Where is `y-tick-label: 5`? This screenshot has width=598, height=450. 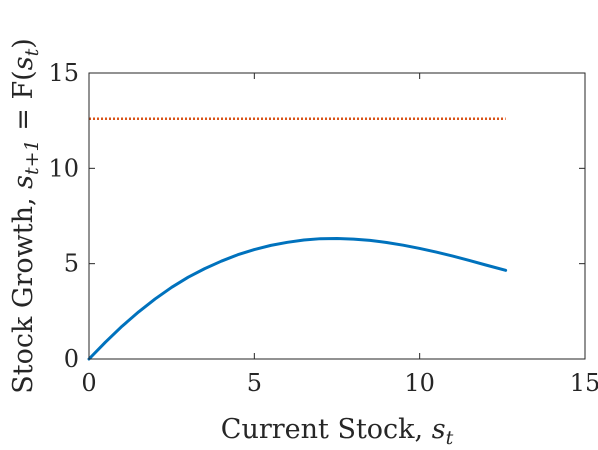 y-tick-label: 5 is located at coordinates (71, 264).